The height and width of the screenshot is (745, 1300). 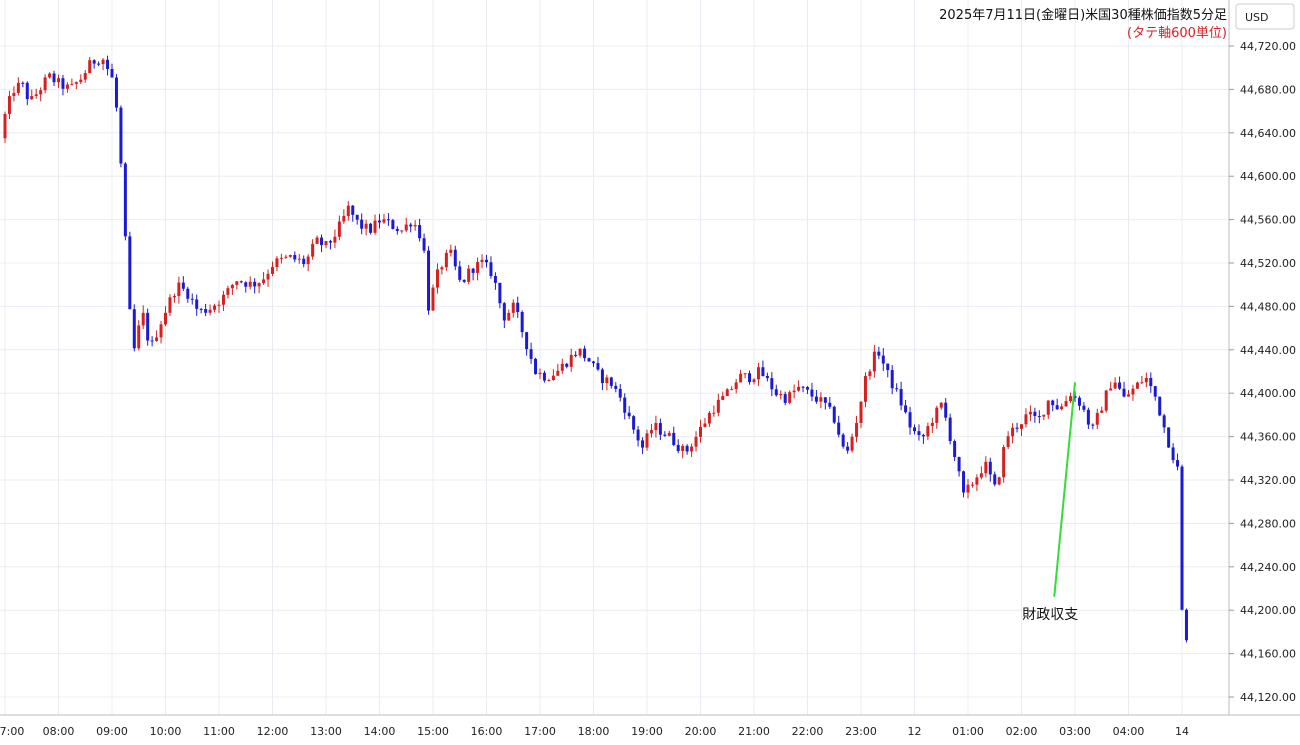 I want to click on x-tick-label: 11:00, so click(x=219, y=731).